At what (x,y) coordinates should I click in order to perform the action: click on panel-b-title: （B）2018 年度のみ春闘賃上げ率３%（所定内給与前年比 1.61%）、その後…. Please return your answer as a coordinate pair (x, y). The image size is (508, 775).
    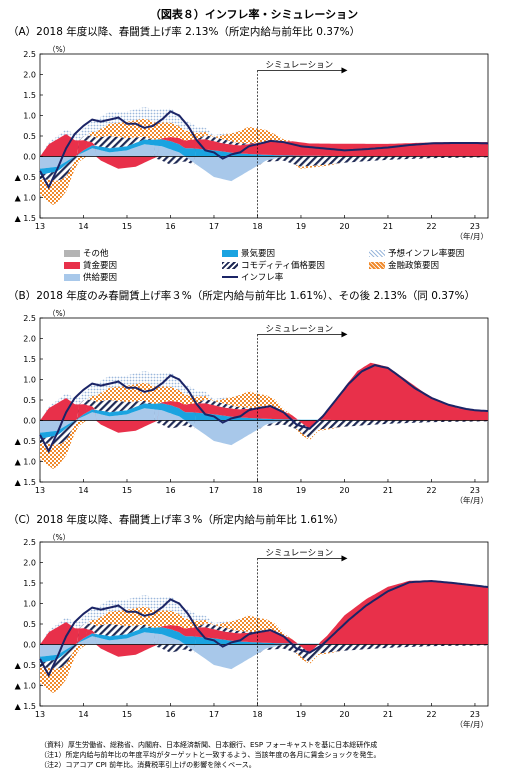
    Looking at the image, I should click on (242, 296).